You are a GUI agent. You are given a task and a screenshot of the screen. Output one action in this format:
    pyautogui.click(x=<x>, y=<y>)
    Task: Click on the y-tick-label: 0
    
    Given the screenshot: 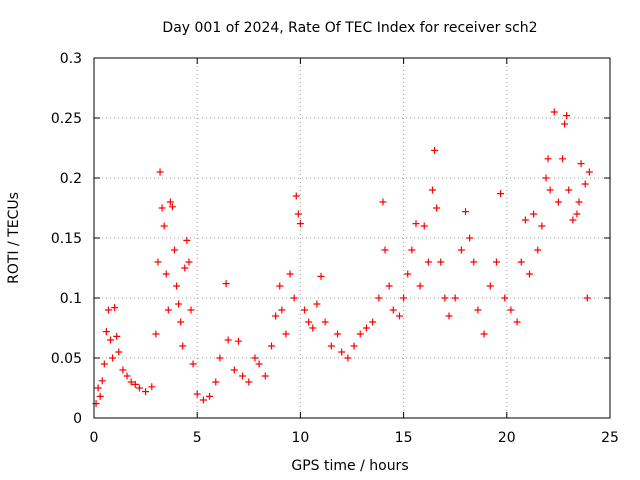 What is the action you would take?
    pyautogui.click(x=77, y=419)
    